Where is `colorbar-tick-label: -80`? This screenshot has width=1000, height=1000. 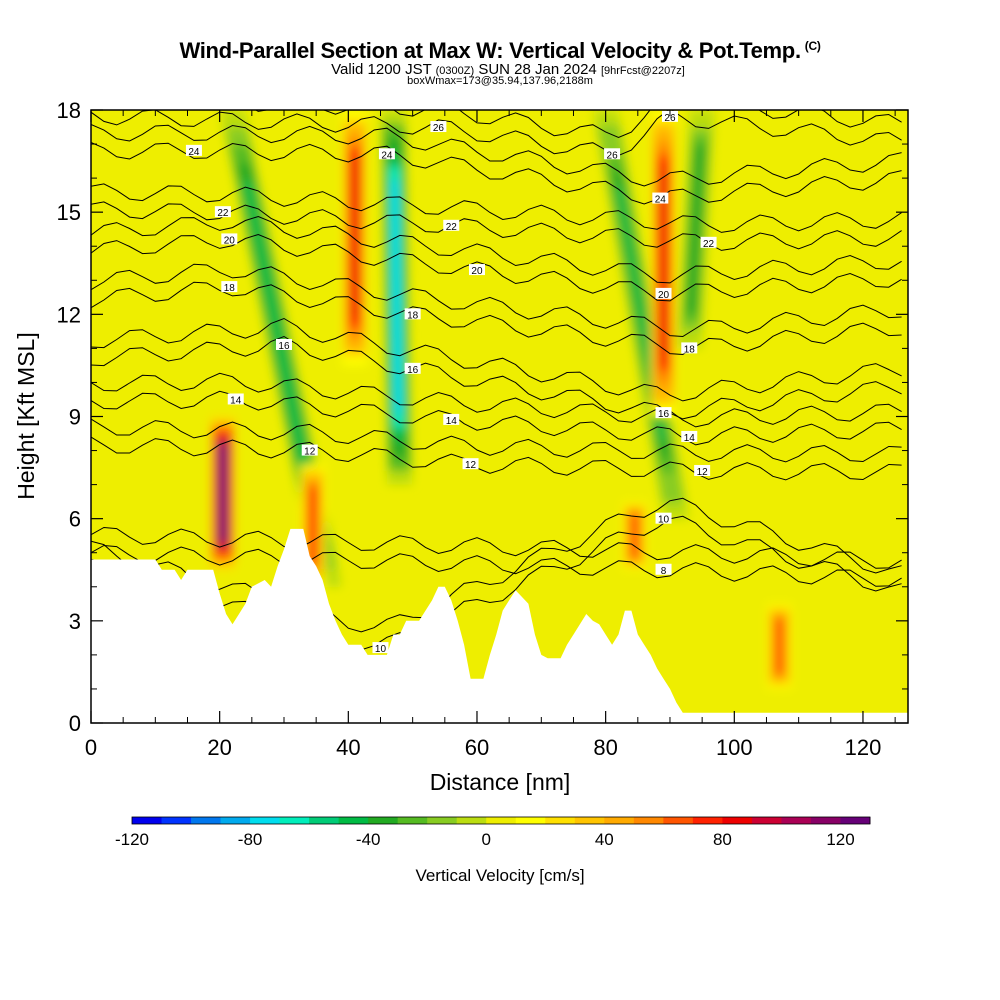 colorbar-tick-label: -80 is located at coordinates (250, 839).